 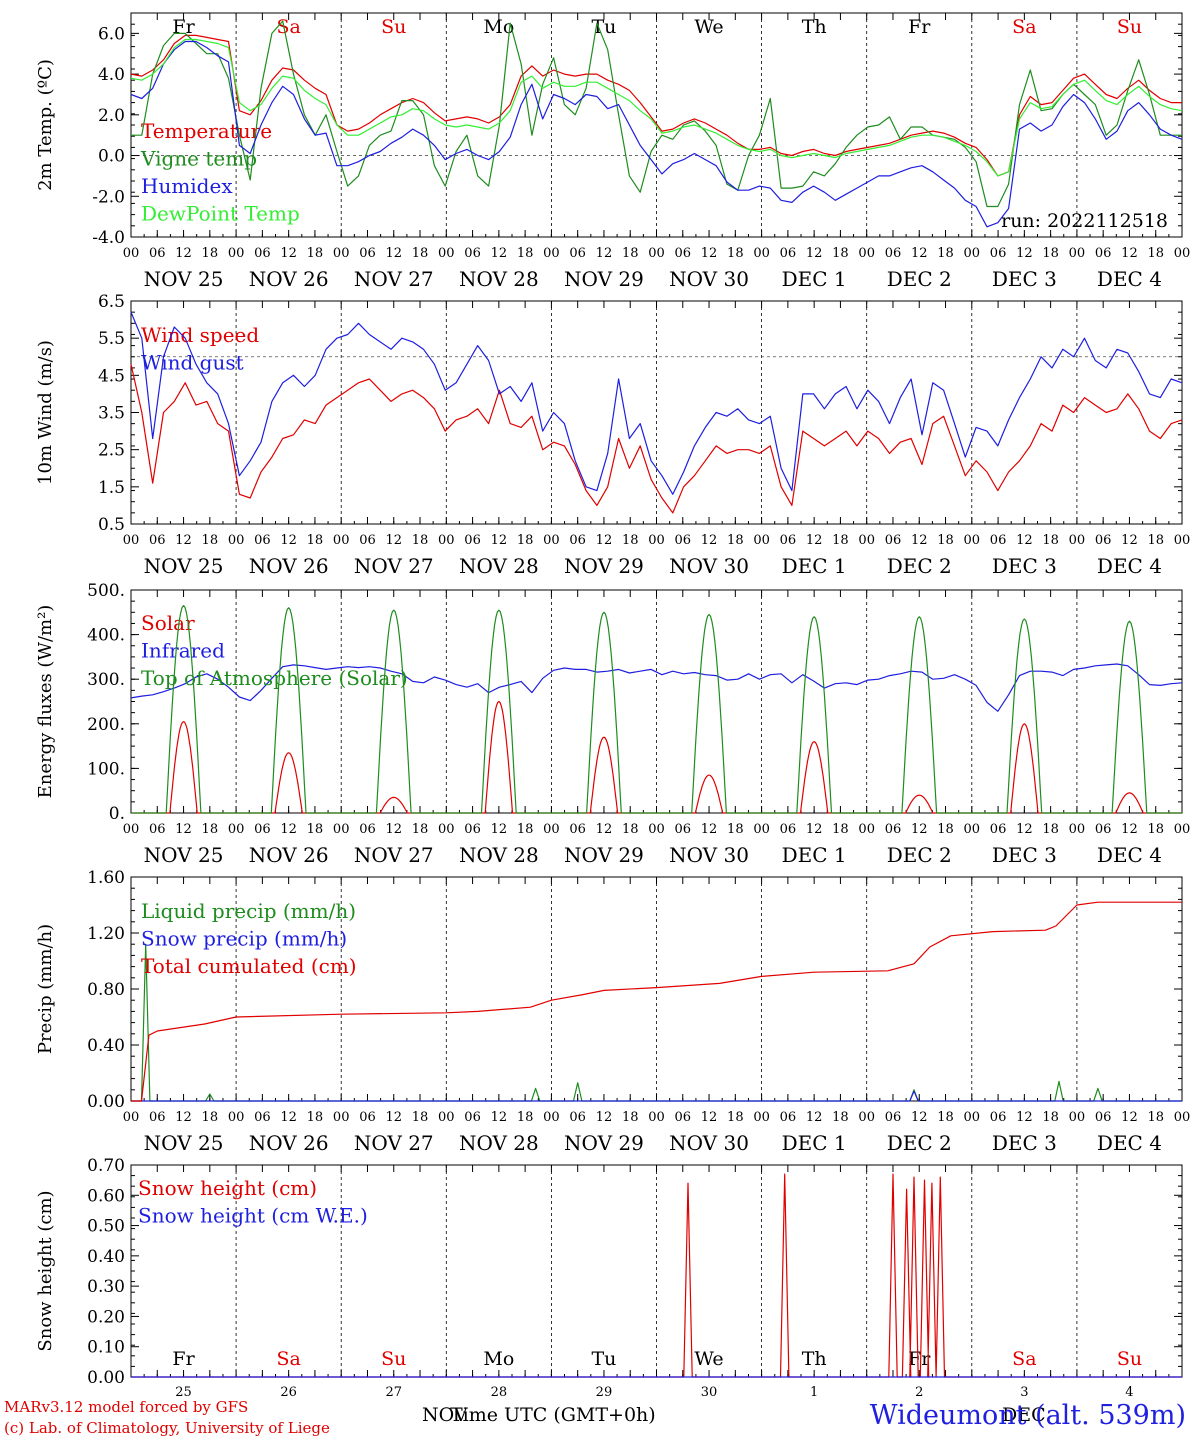 What do you see at coordinates (106, 1166) in the screenshot?
I see `y-tick-label: 0.70` at bounding box center [106, 1166].